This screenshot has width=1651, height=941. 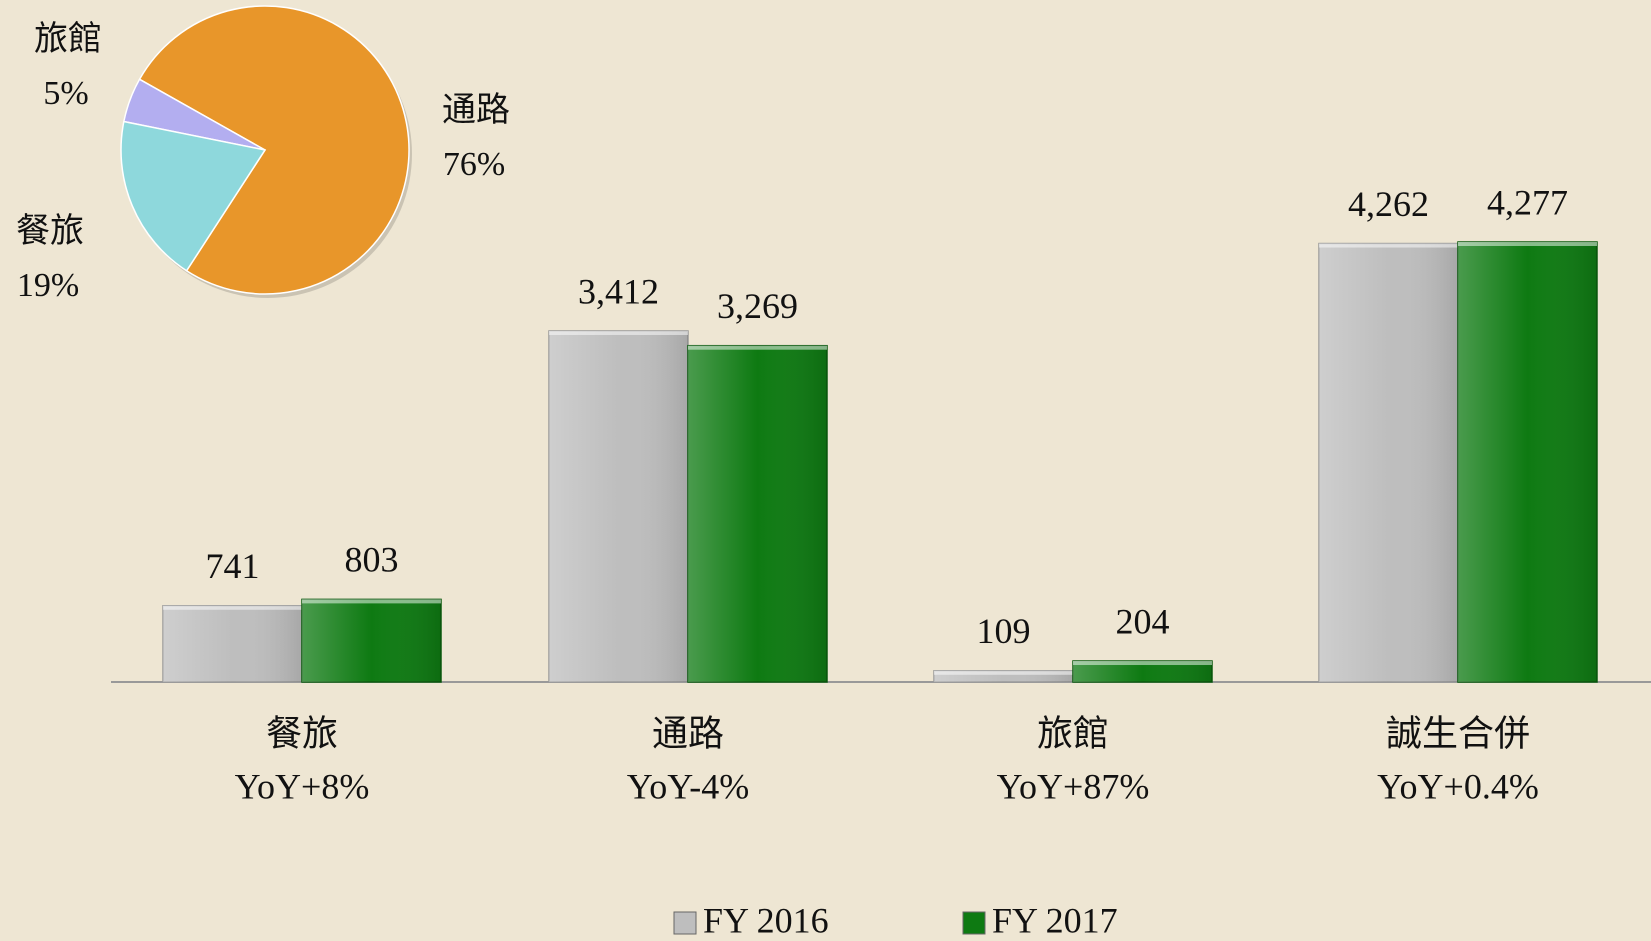 I want to click on pie-label: 通路, so click(x=476, y=110).